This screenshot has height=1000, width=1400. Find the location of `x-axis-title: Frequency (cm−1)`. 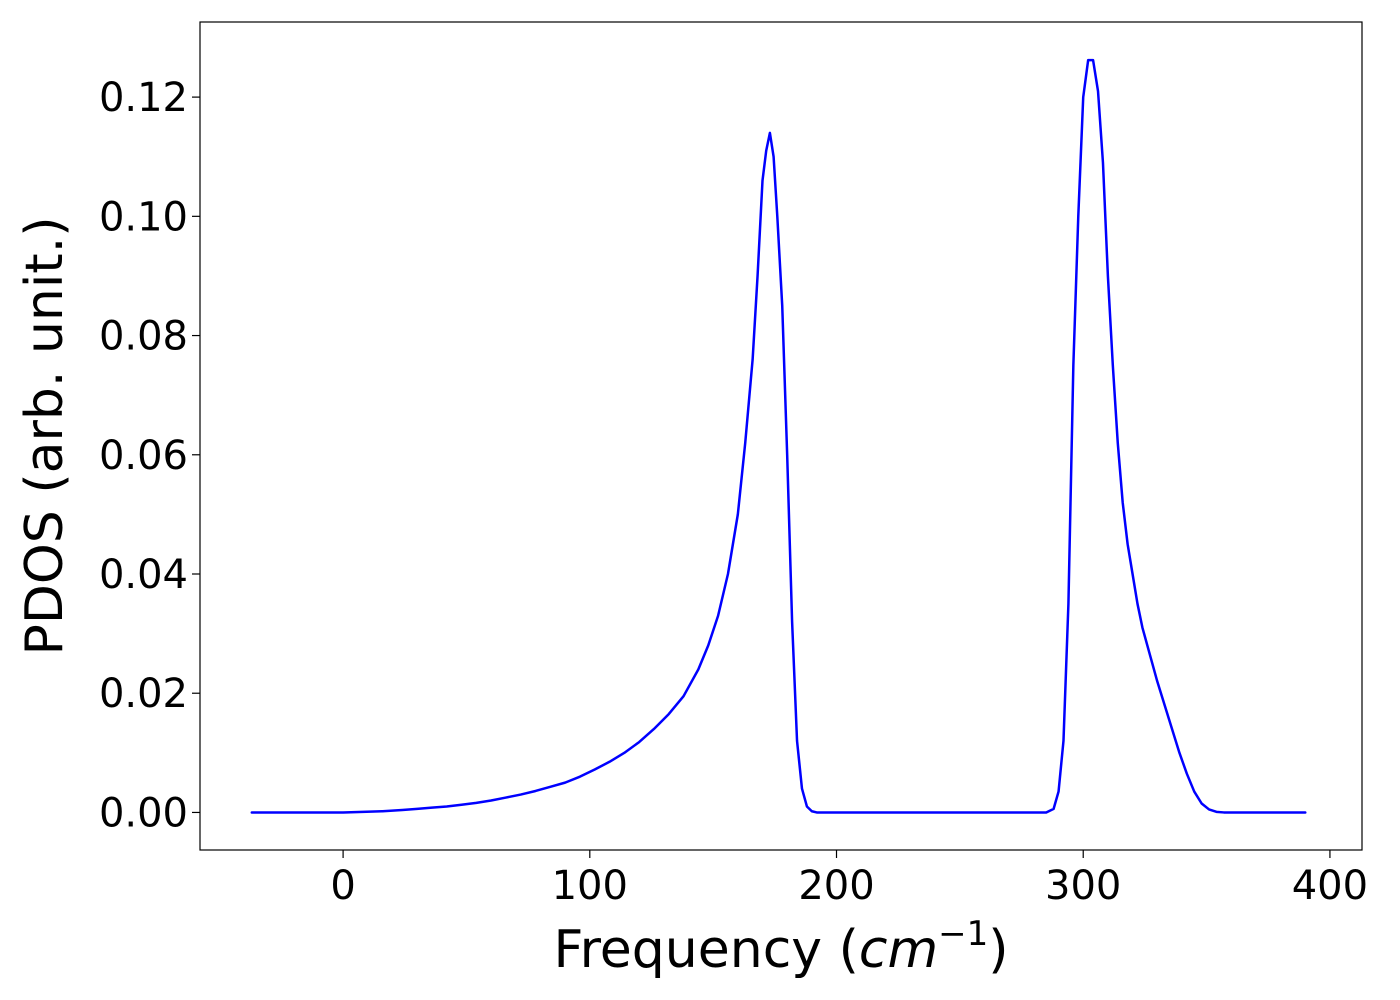

x-axis-title: Frequency (cm−1) is located at coordinates (780, 947).